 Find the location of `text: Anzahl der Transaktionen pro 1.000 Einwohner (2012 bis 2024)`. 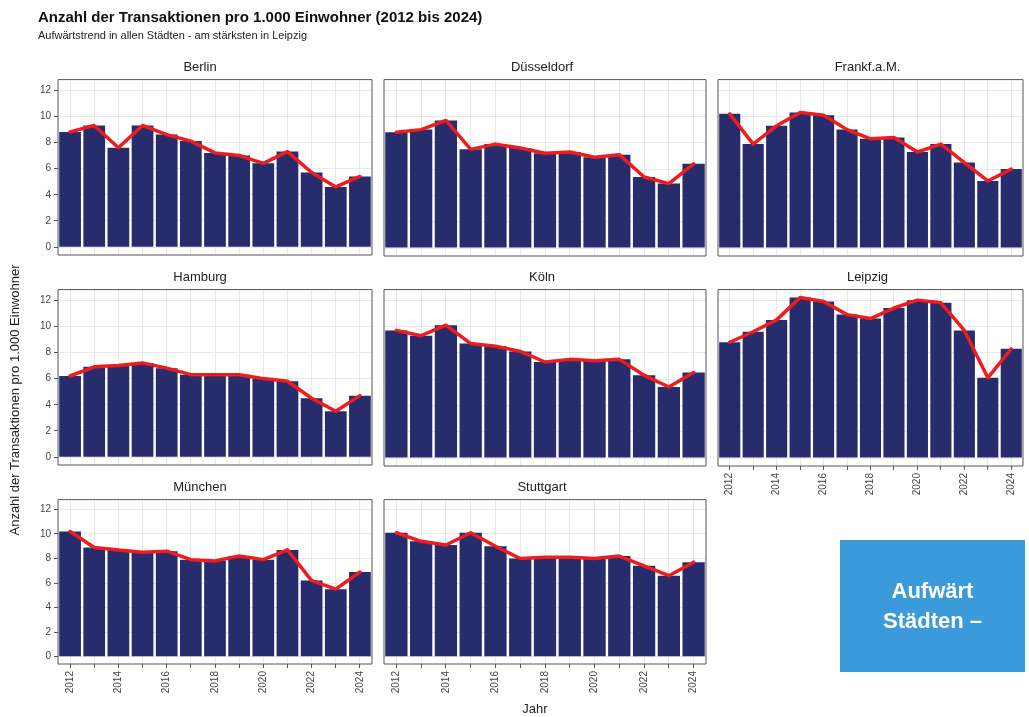

text: Anzahl der Transaktionen pro 1.000 Einwohner (2012 bis 2024) is located at coordinates (261, 16).